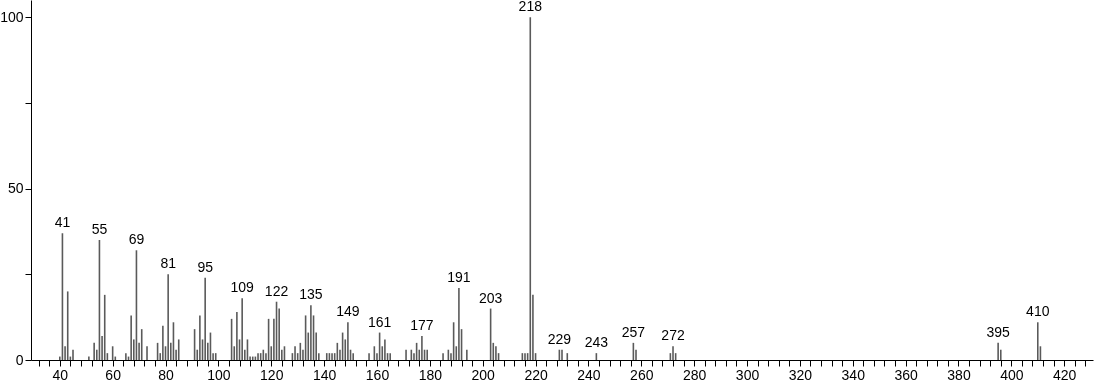 Image resolution: width=1094 pixels, height=384 pixels. What do you see at coordinates (906, 374) in the screenshot?
I see `x-tick-label: 360` at bounding box center [906, 374].